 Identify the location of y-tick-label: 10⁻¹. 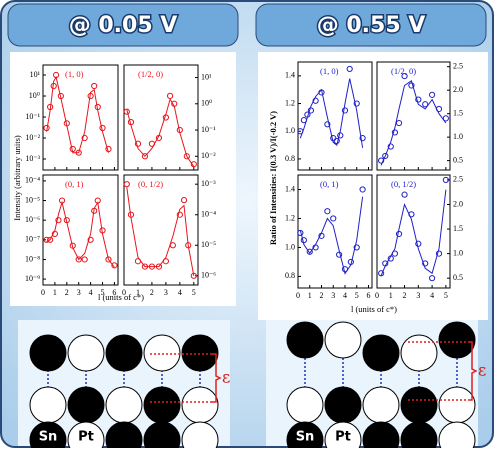
(208, 129).